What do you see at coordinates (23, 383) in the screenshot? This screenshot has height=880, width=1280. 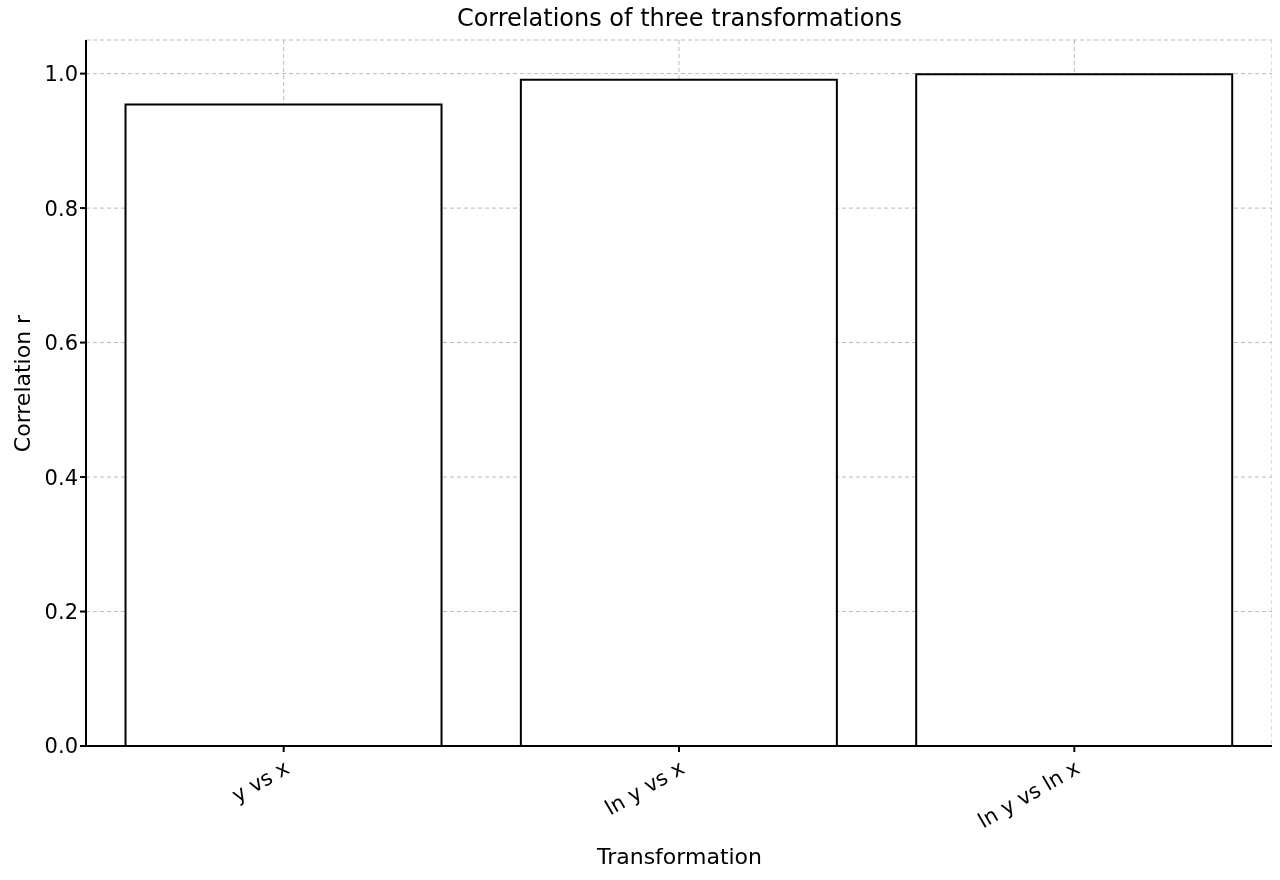 I see `y-axis-title: Correlation r` at bounding box center [23, 383].